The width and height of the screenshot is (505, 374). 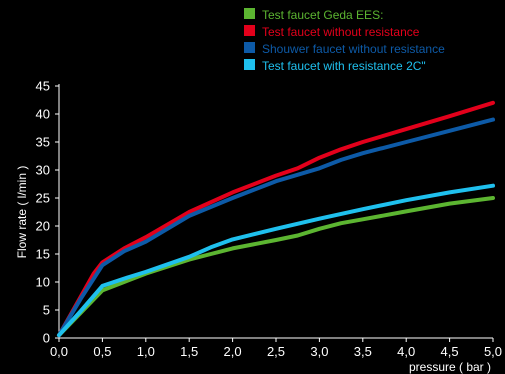 I want to click on legend-label-2: Test faucet without resistance, so click(x=341, y=32).